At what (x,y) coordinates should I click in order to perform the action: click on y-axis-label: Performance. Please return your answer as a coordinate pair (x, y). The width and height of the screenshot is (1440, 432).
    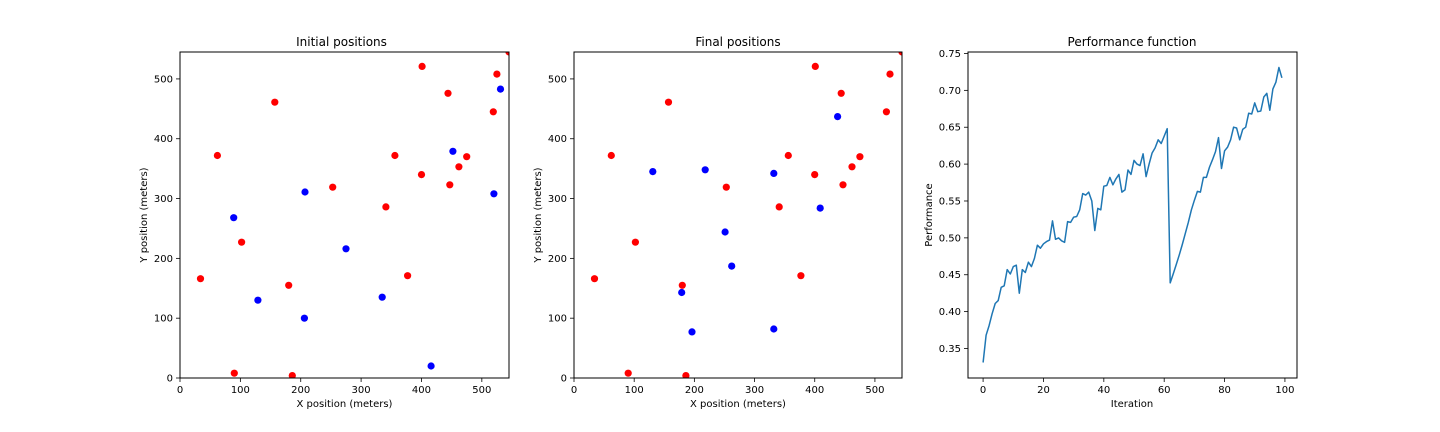
    Looking at the image, I should click on (929, 214).